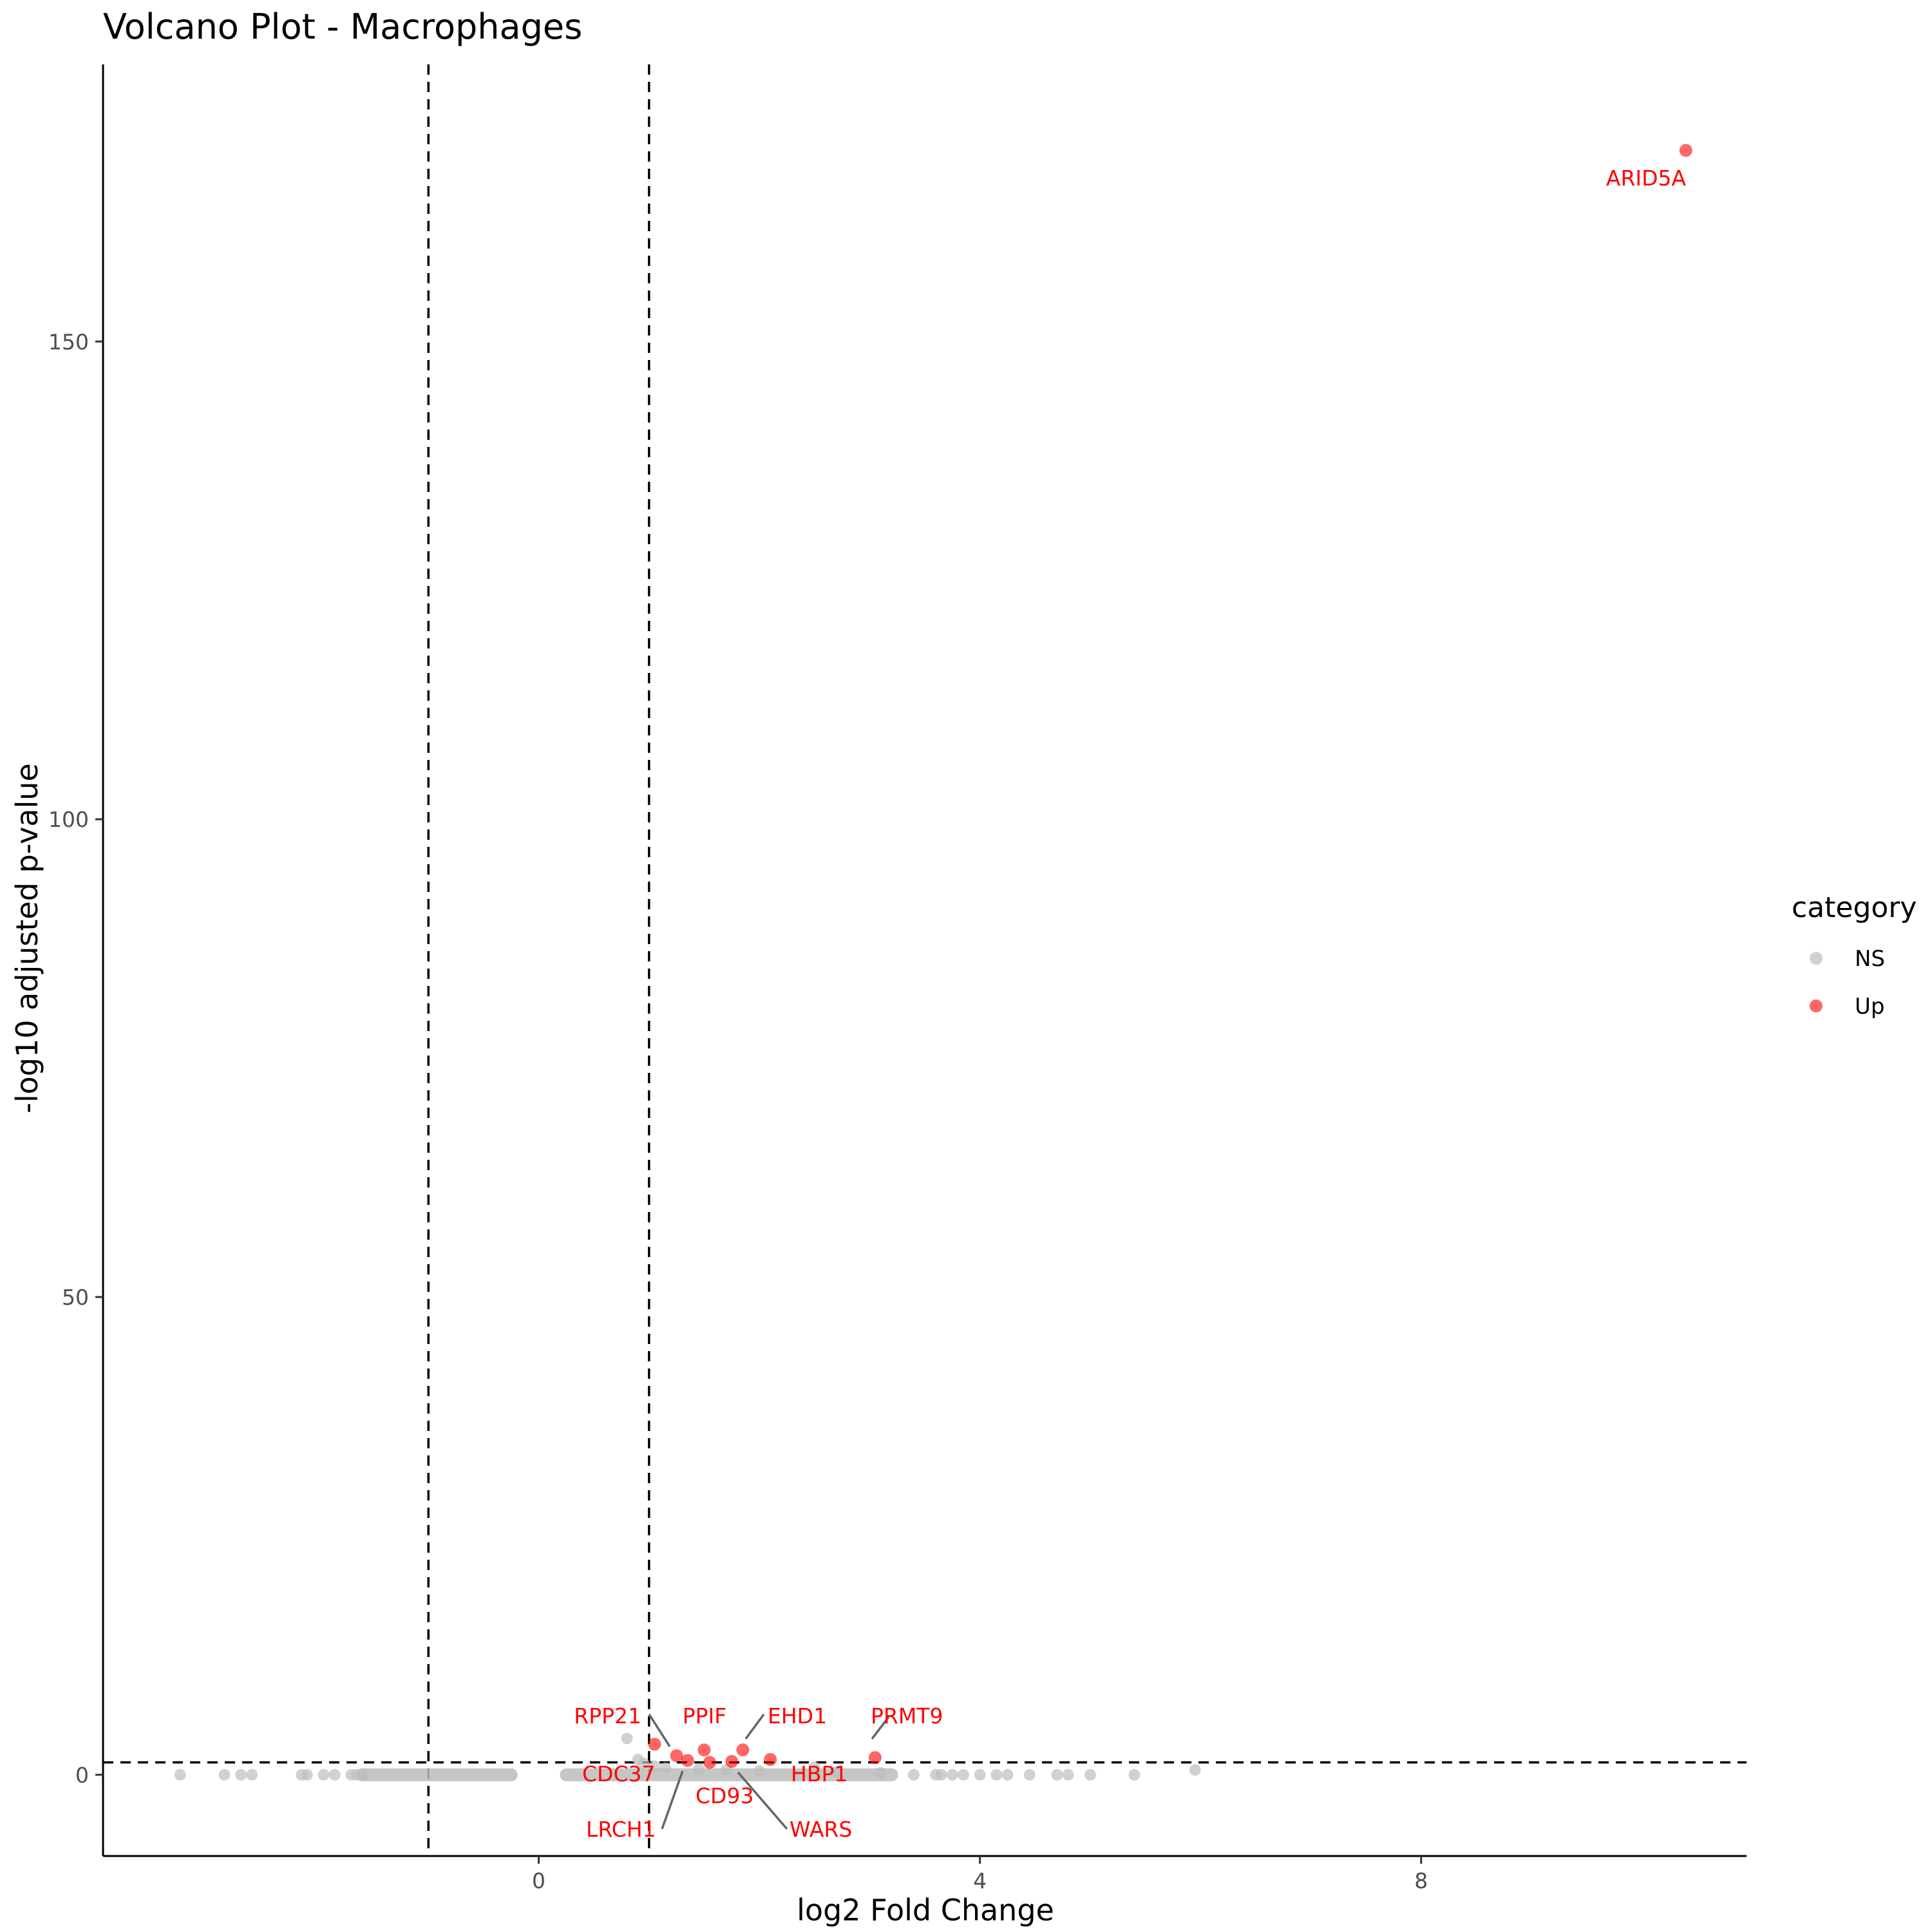 This screenshot has height=1932, width=1932. I want to click on gene-label: CDC37, so click(619, 1773).